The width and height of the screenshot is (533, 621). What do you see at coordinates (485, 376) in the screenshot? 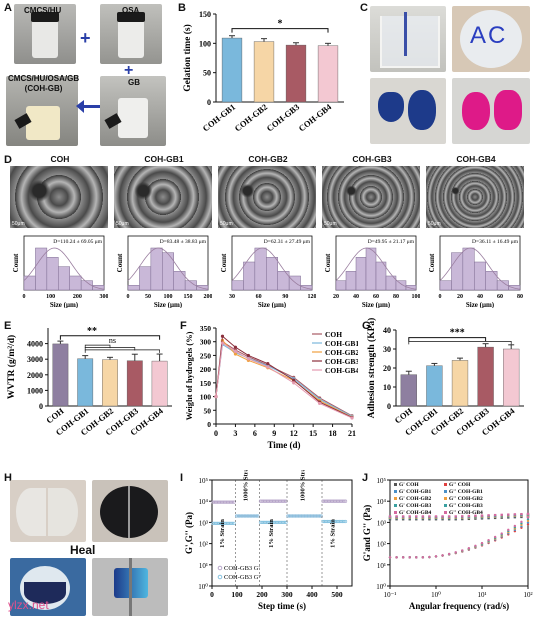
I see `bar-coh-gb3` at bounding box center [485, 376].